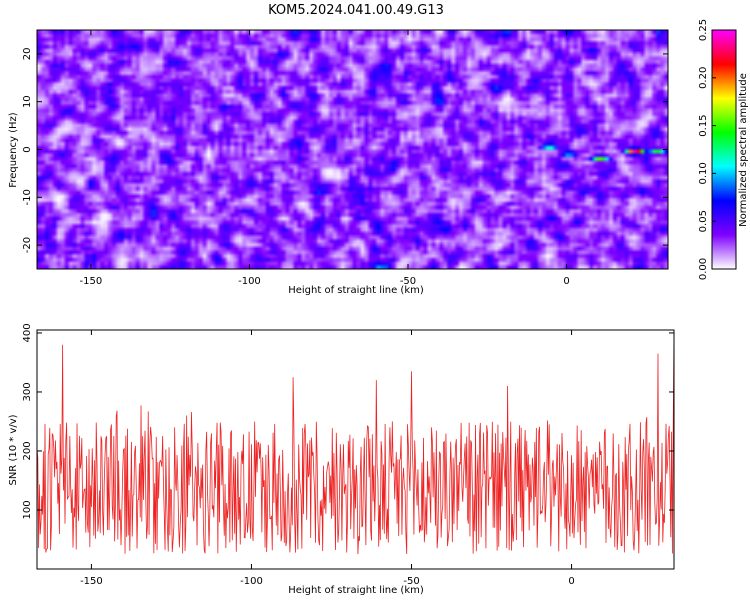 The width and height of the screenshot is (750, 600). What do you see at coordinates (411, 581) in the screenshot?
I see `snr-x-tick-label: -50` at bounding box center [411, 581].